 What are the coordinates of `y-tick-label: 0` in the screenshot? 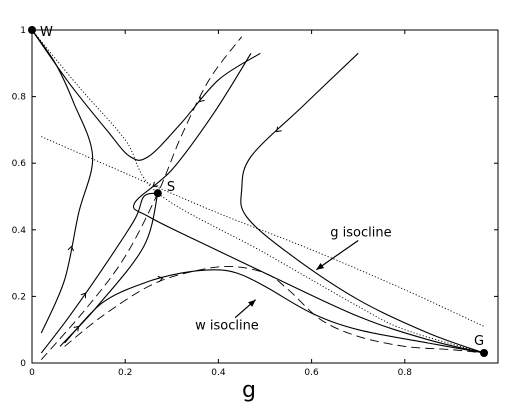 It's located at (23, 364).